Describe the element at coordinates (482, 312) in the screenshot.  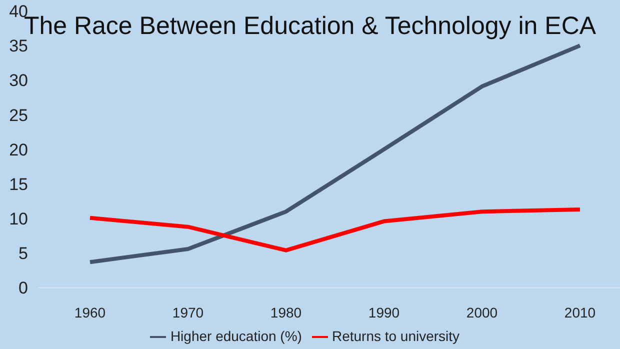
I see `x-tick-label: 2000` at that location.